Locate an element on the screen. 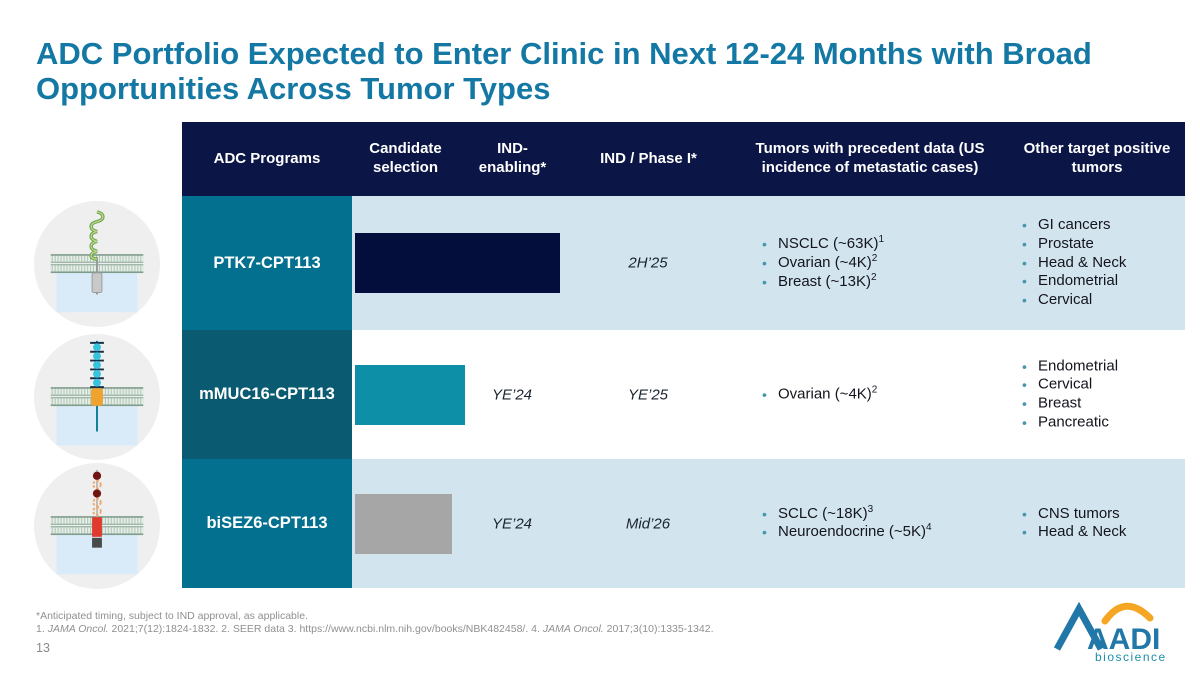 The height and width of the screenshot is (675, 1200). program-label: mMUC16-CPT113 is located at coordinates (267, 394).